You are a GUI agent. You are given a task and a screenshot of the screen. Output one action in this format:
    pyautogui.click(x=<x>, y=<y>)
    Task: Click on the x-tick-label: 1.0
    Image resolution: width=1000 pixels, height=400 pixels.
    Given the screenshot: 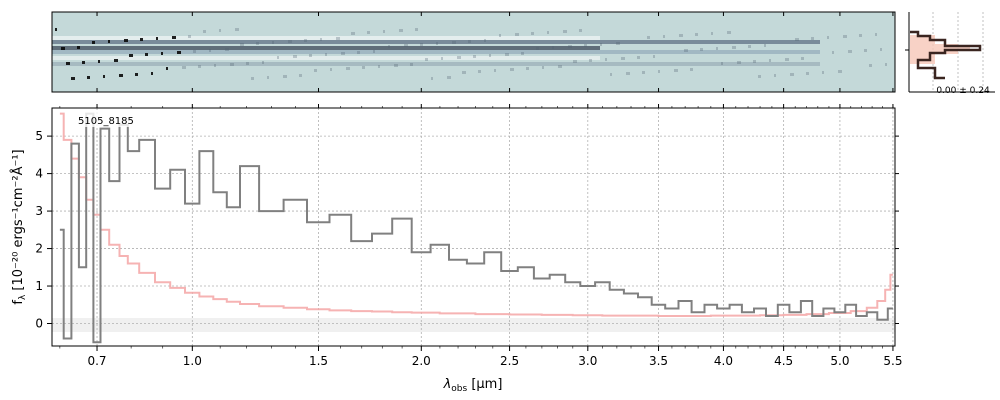 What is the action you would take?
    pyautogui.click(x=192, y=361)
    